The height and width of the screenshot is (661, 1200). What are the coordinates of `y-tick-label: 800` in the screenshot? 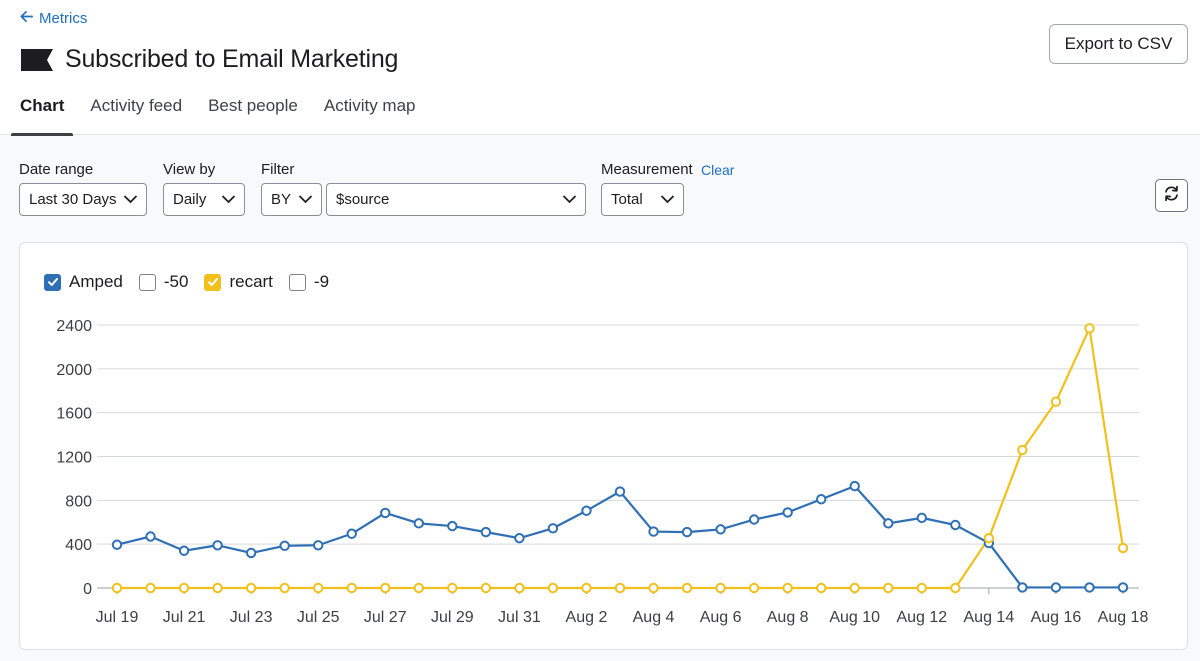 It's located at (78, 501).